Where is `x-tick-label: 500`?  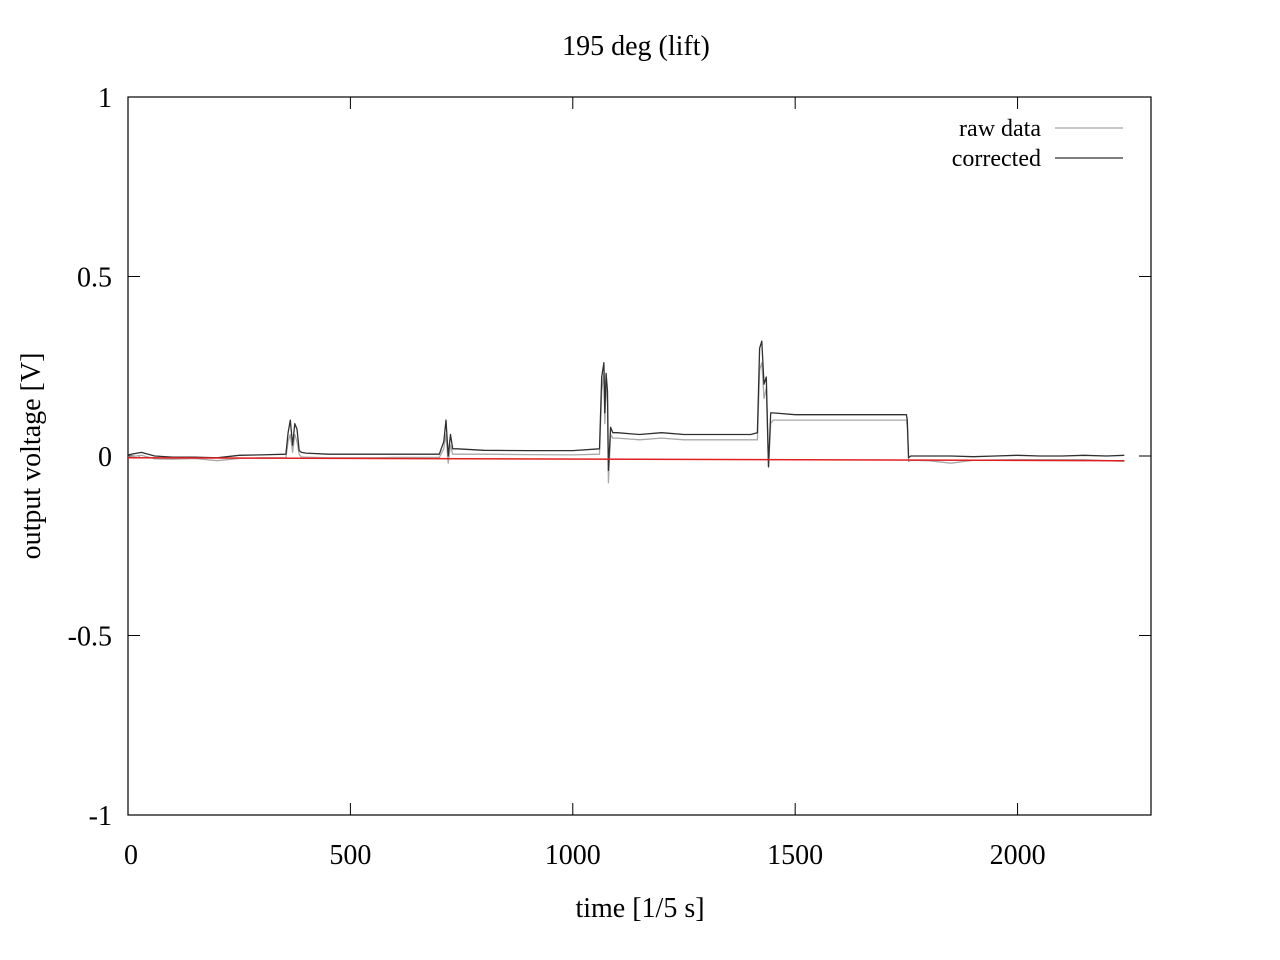 x-tick-label: 500 is located at coordinates (350, 855).